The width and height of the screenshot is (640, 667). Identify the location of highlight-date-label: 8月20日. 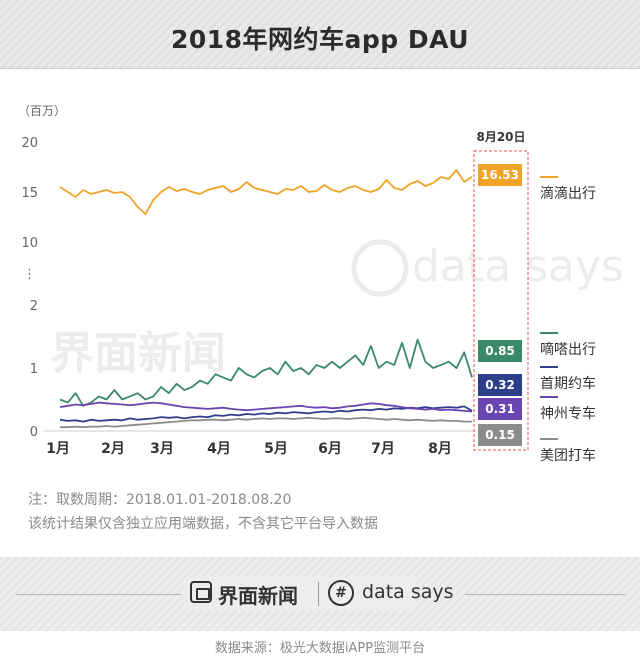
(500, 137).